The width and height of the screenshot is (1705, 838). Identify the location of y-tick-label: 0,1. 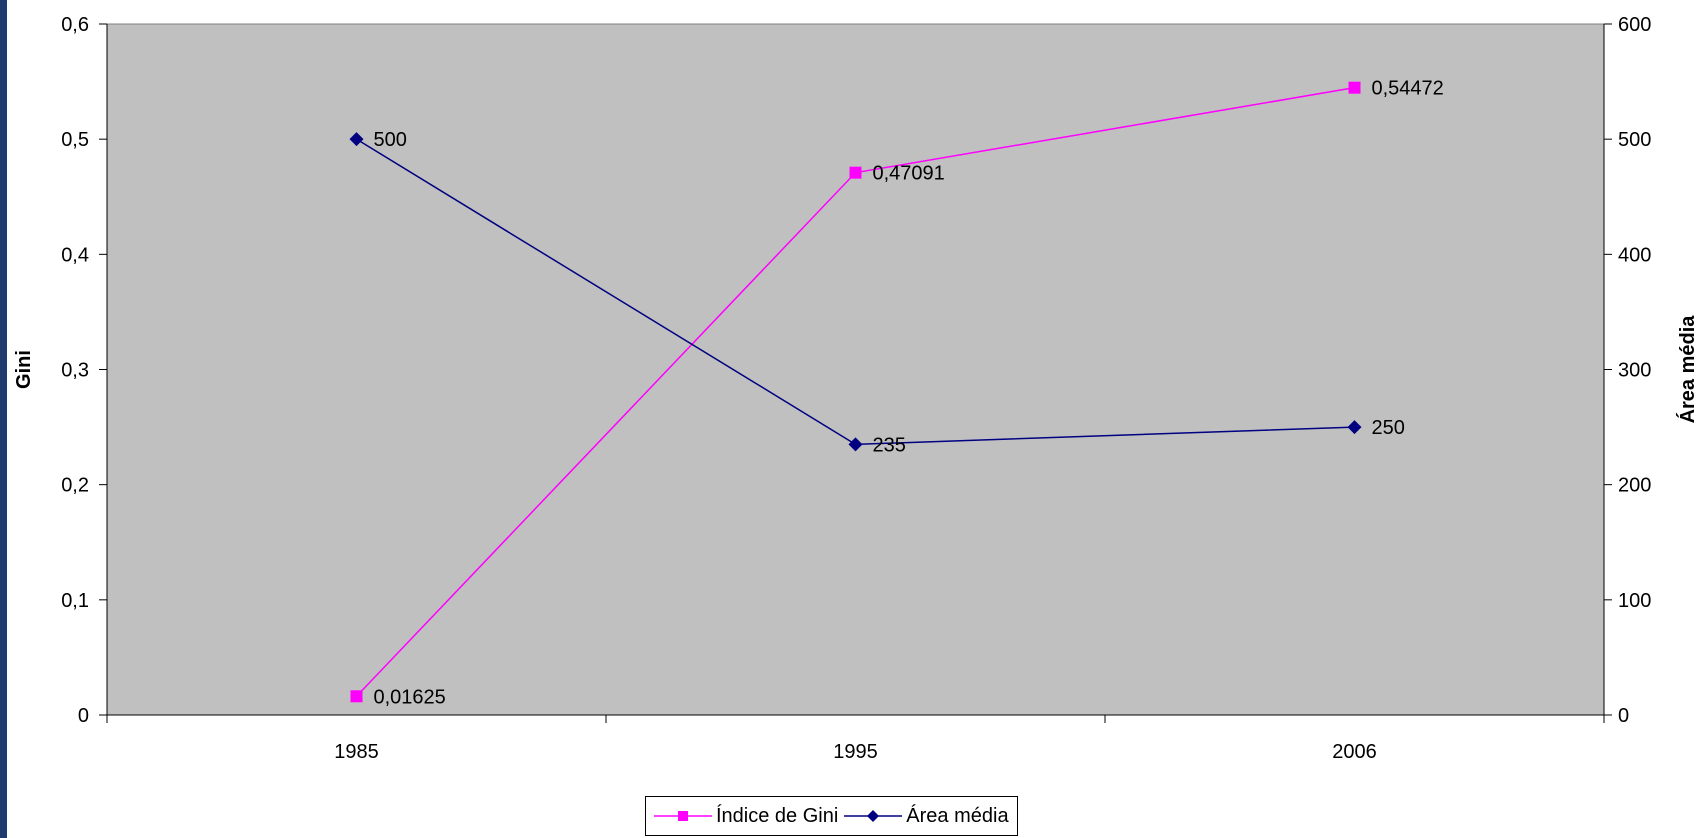
(75, 601).